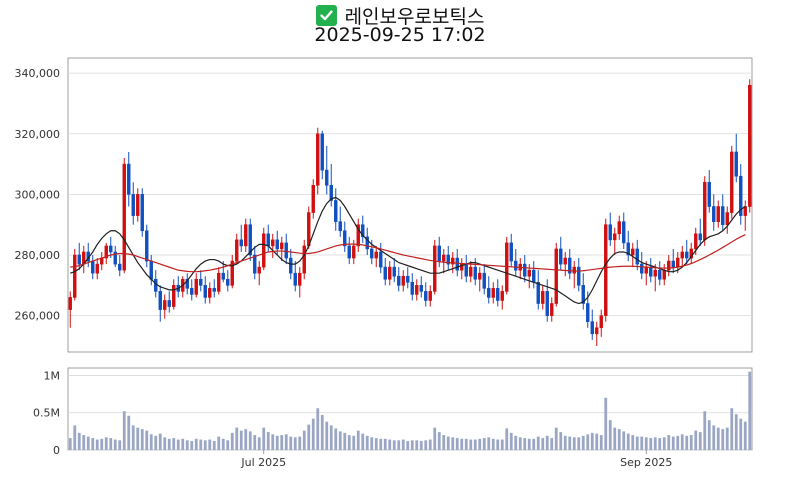  I want to click on svg-text: 0, so click(56, 450).